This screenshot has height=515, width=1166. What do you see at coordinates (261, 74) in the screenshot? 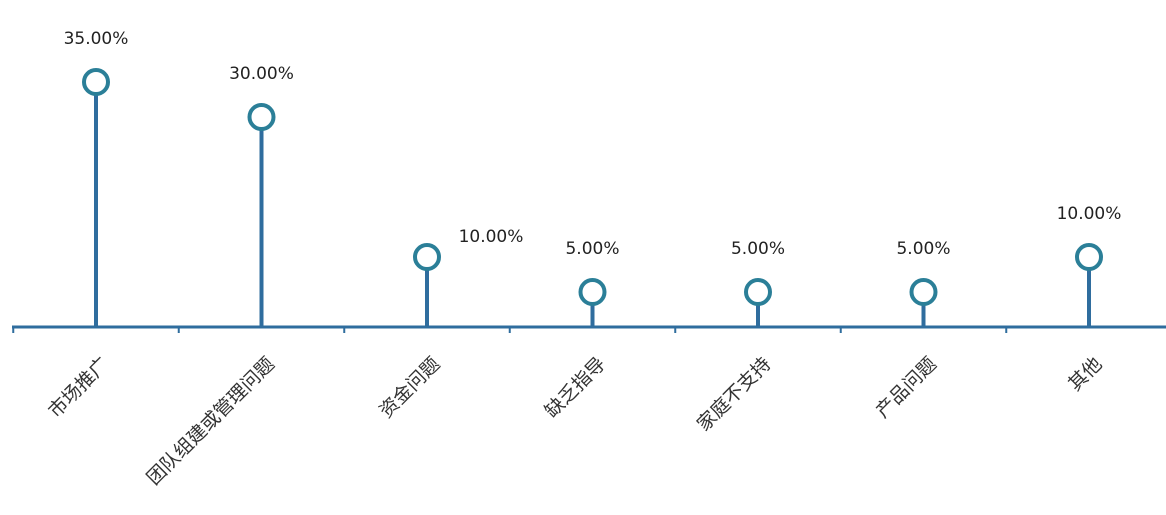
I see `data-label: 30.00%` at bounding box center [261, 74].